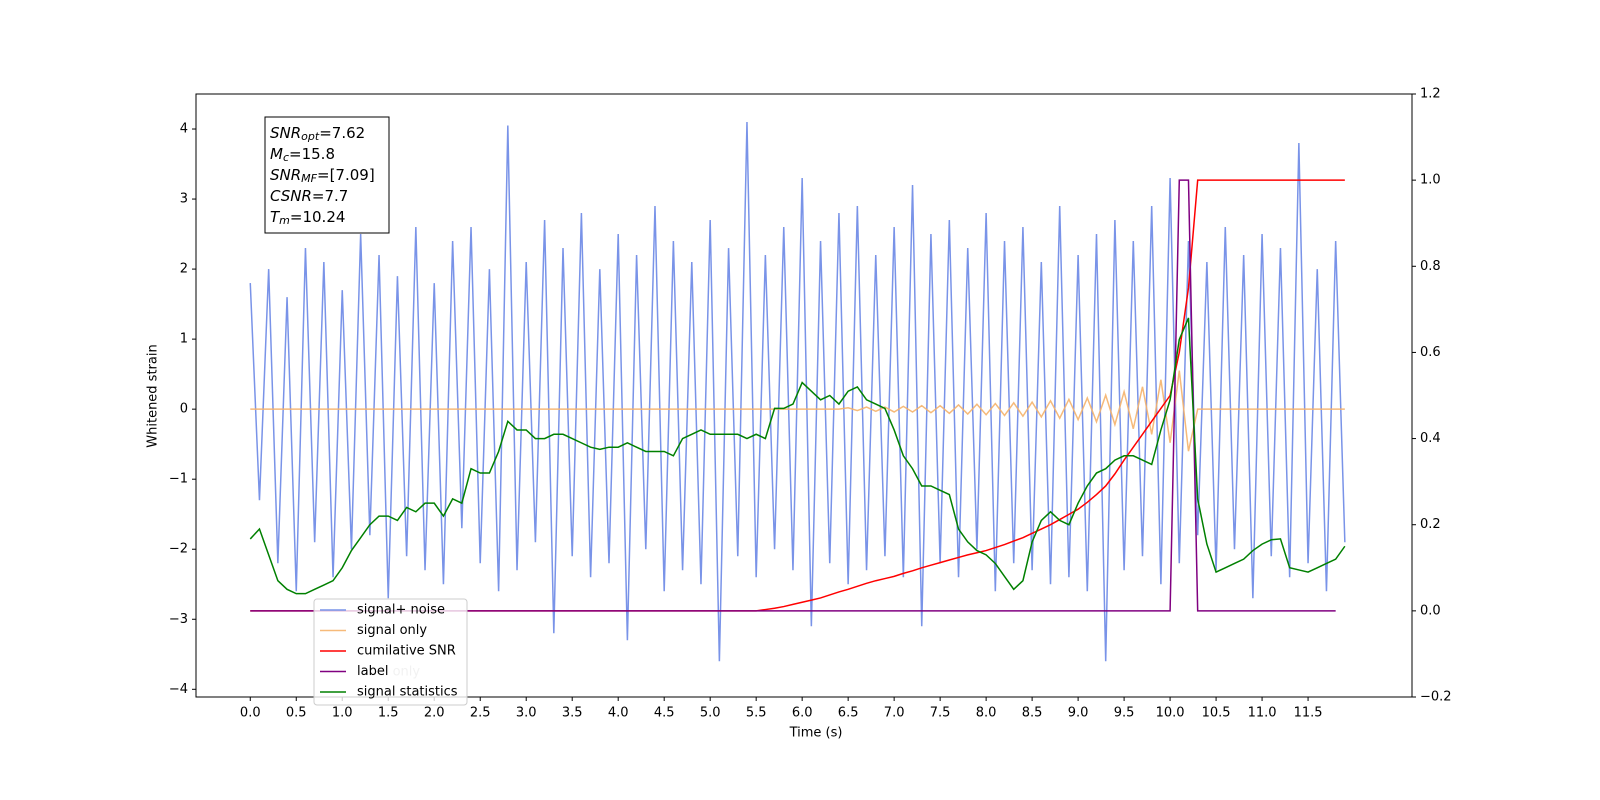 This screenshot has height=800, width=1600. Describe the element at coordinates (286, 157) in the screenshot. I see `annotation-sub: c` at that location.